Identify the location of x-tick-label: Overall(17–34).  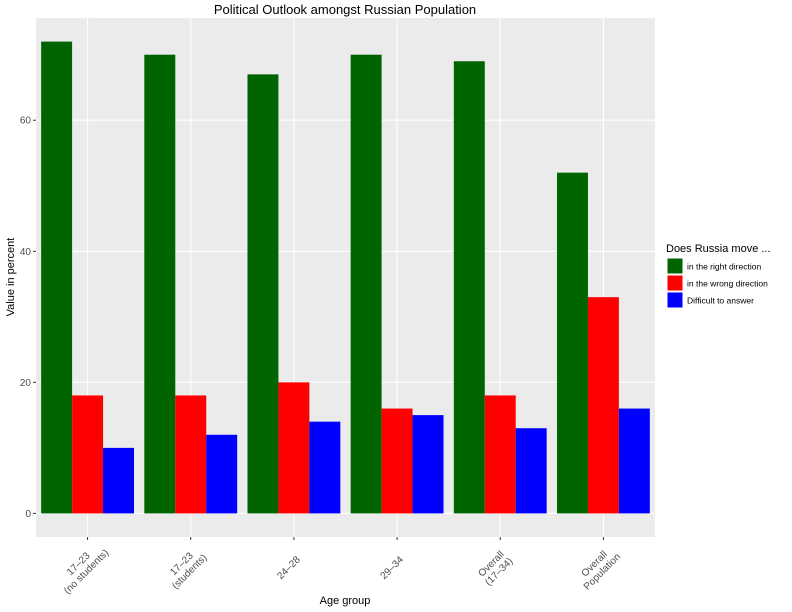
(495, 568).